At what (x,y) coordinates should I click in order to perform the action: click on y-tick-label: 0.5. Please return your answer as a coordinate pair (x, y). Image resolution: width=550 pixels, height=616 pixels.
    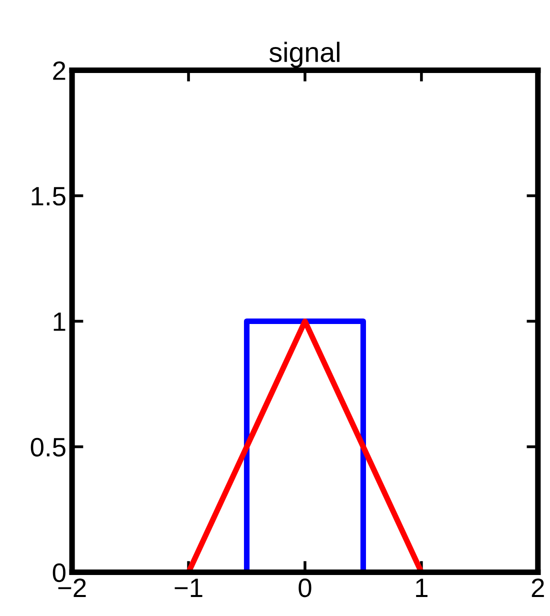
    Looking at the image, I should click on (48, 447).